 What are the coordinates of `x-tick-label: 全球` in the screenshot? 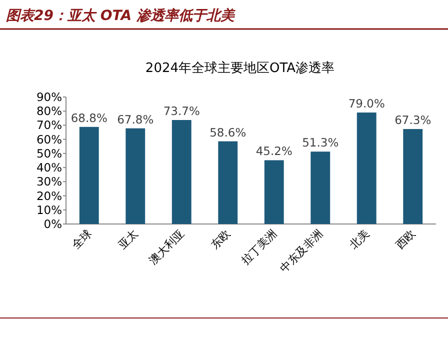 It's located at (82, 239).